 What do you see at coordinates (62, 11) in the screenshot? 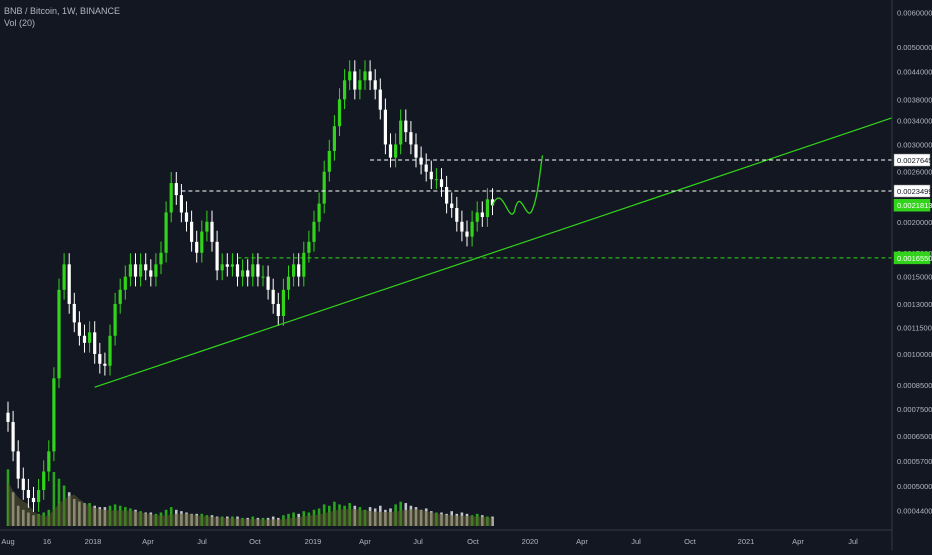
I see `symbol-title: BNB / Bitcoin, 1W, BINANCE` at bounding box center [62, 11].